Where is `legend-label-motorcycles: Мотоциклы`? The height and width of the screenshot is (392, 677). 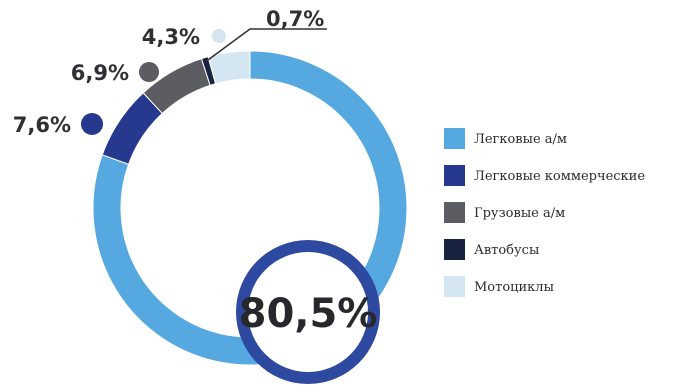
legend-label-motorcycles: Мотоциклы is located at coordinates (514, 287).